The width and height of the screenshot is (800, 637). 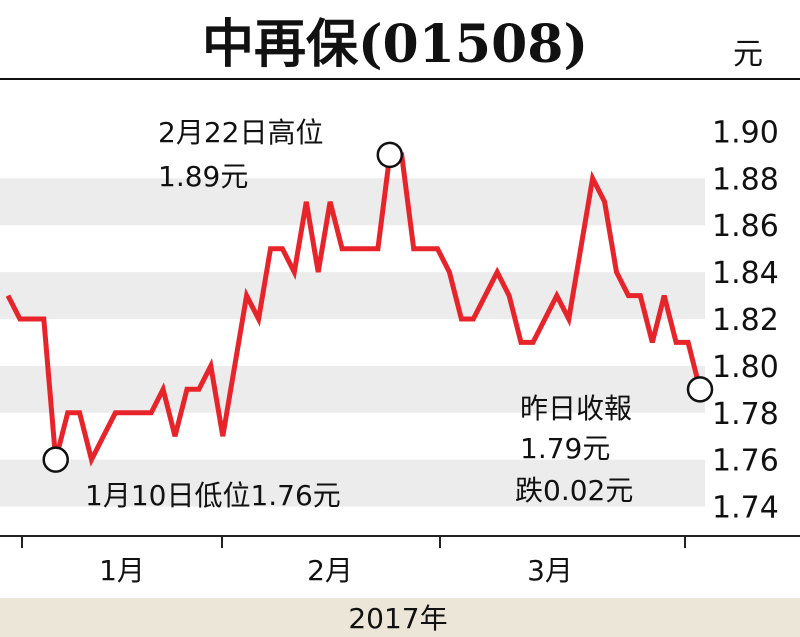 I want to click on y-tick-label: 1.76, so click(x=745, y=461).